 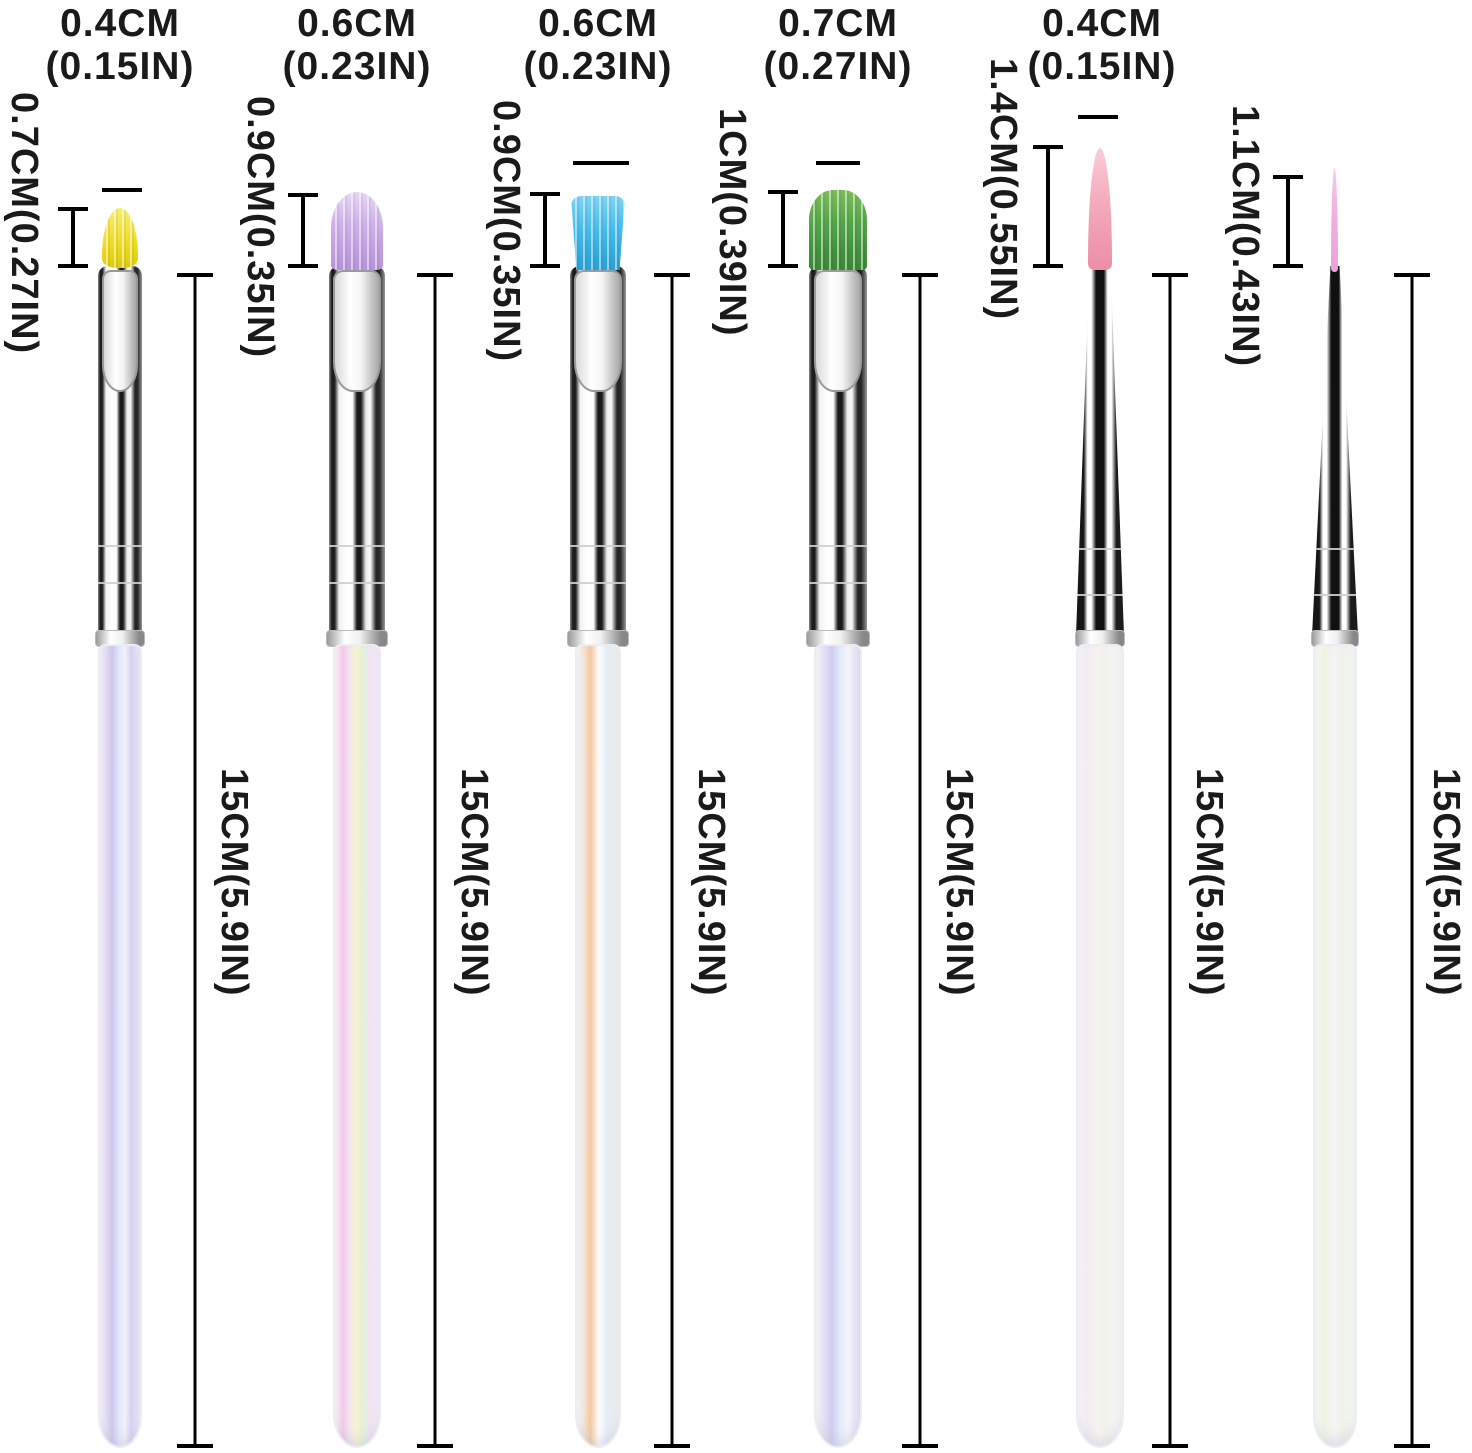 I want to click on brush-5-bristles, so click(x=1100, y=209).